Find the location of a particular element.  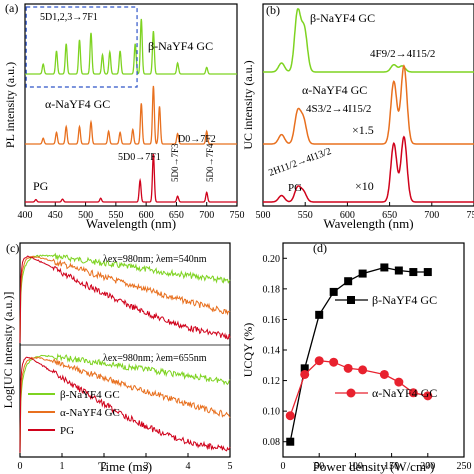

panel-d-ytick-label: 0.18 is located at coordinates (272, 289).